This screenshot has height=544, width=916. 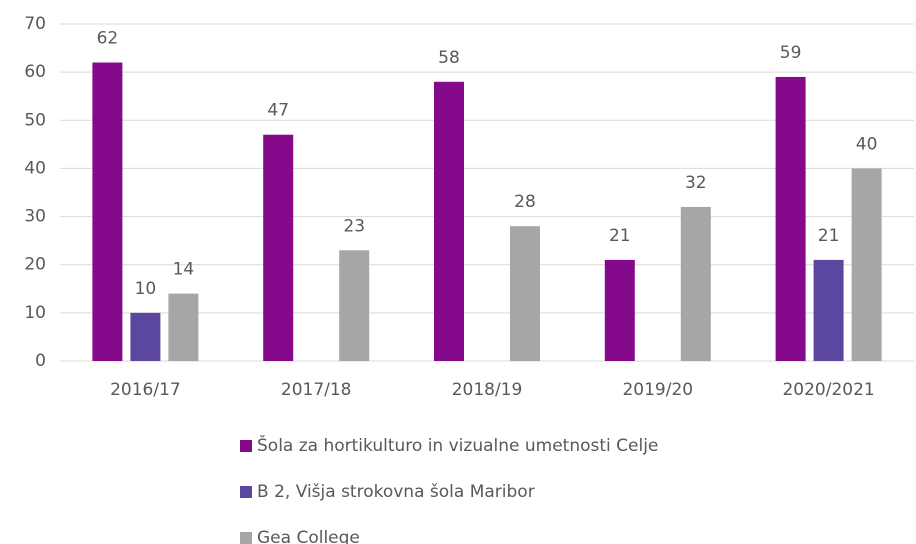 What do you see at coordinates (35, 24) in the screenshot?
I see `y-tick-label: 70` at bounding box center [35, 24].